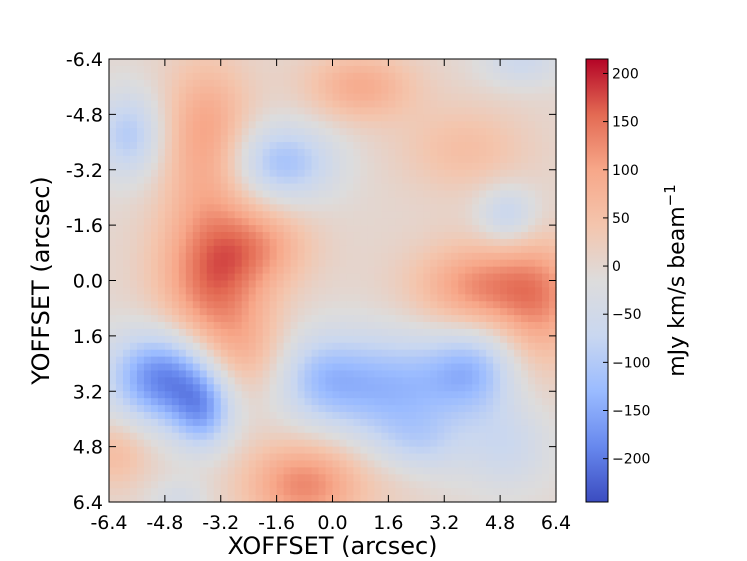  What do you see at coordinates (41, 281) in the screenshot?
I see `y-axis-label: YOFFSET (arcsec)` at bounding box center [41, 281].